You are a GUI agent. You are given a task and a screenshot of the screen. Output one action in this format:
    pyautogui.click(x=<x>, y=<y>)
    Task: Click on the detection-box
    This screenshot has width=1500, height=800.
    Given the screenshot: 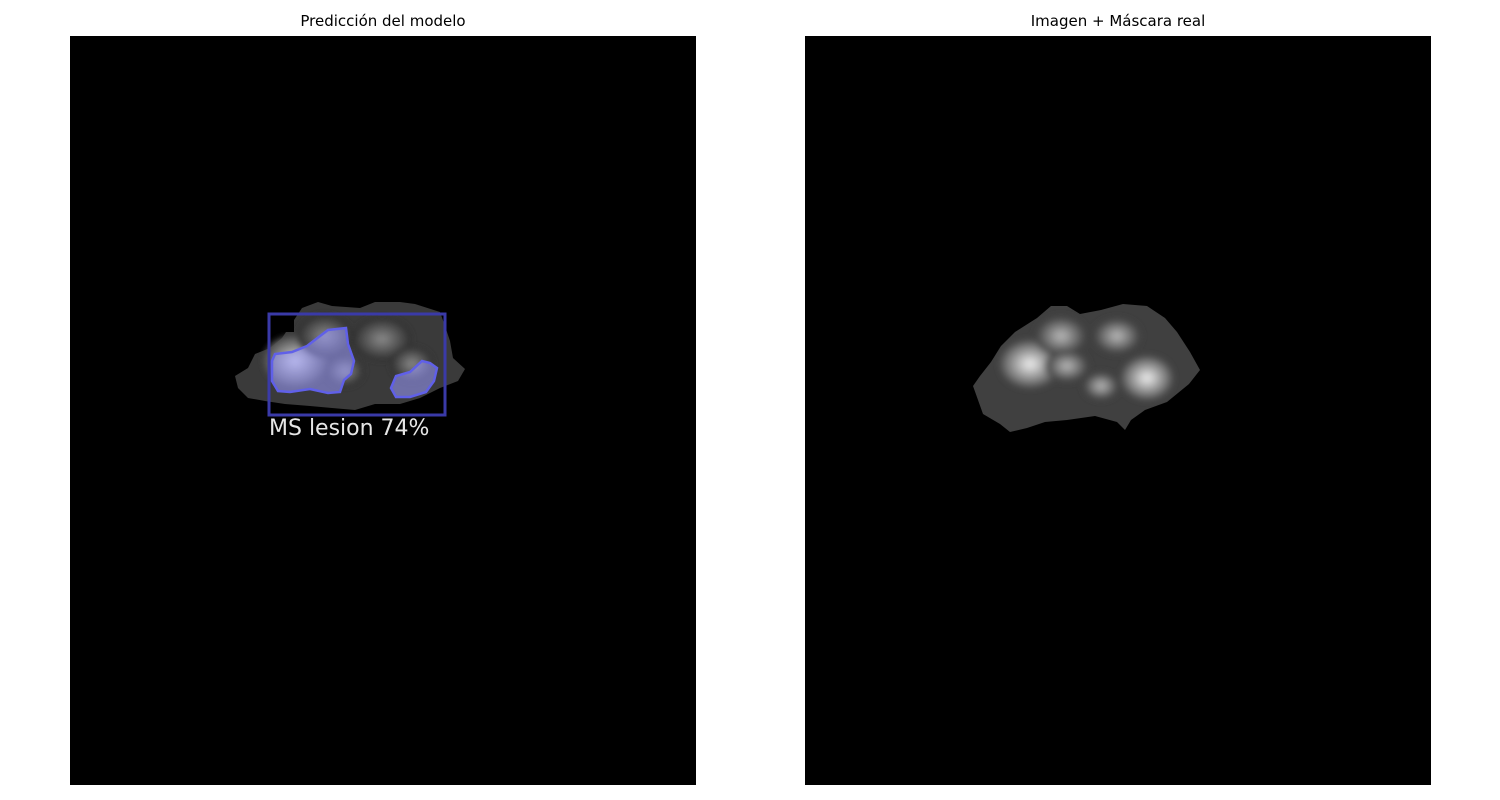 What is the action you would take?
    pyautogui.click(x=357, y=364)
    